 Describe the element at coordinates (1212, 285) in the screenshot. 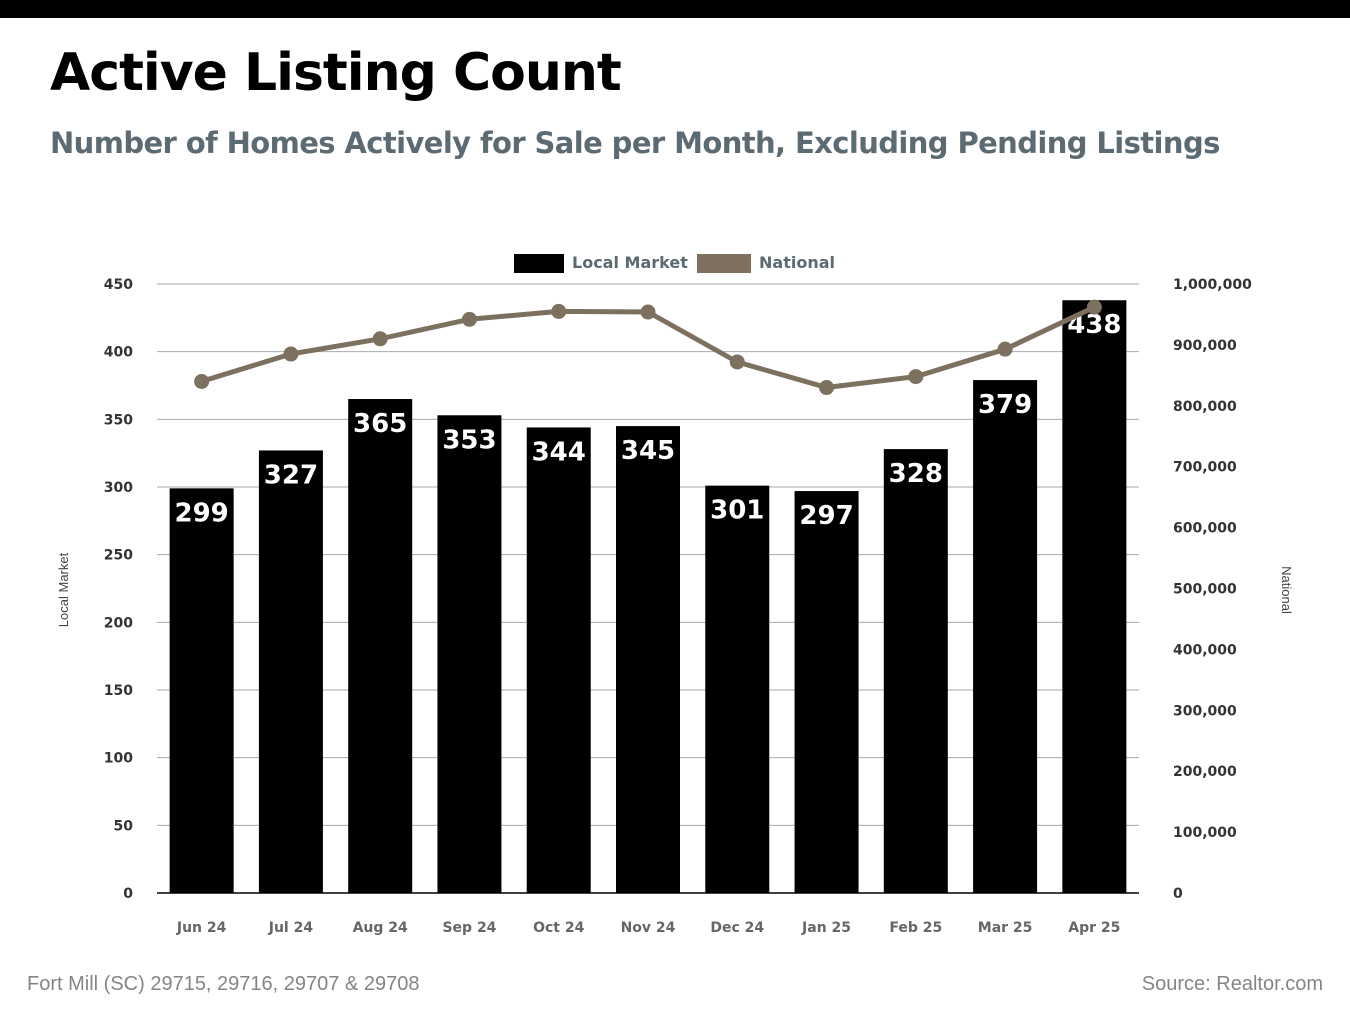

I see `y2-tick-label: 1,000,000` at that location.